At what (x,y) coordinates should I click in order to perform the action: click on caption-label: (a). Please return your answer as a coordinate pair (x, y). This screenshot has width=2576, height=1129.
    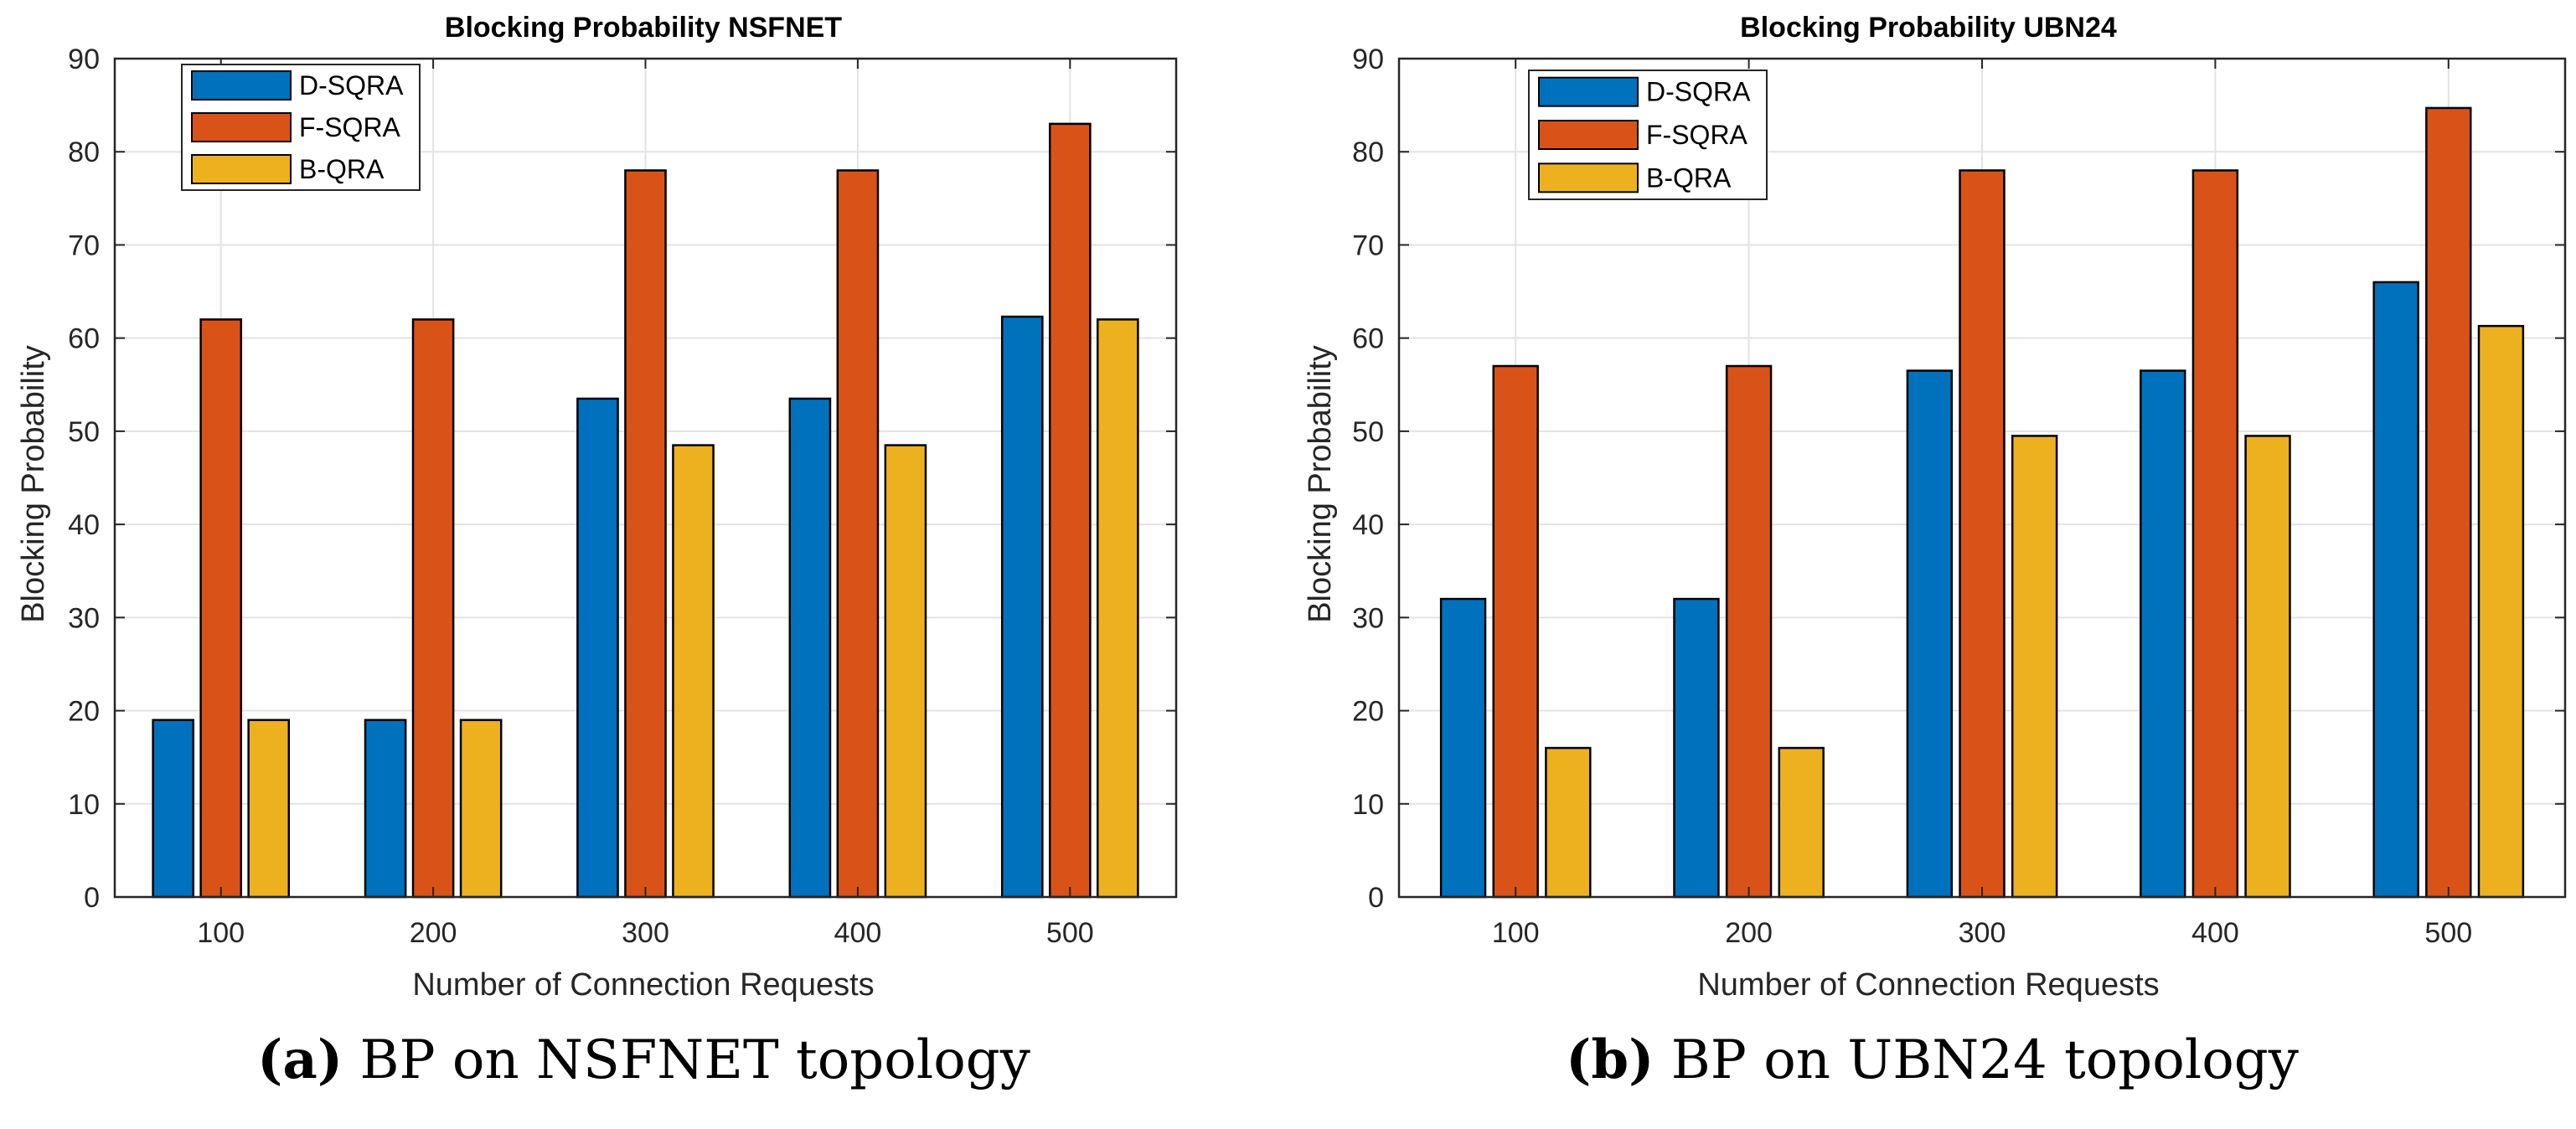
    Looking at the image, I should click on (300, 1059).